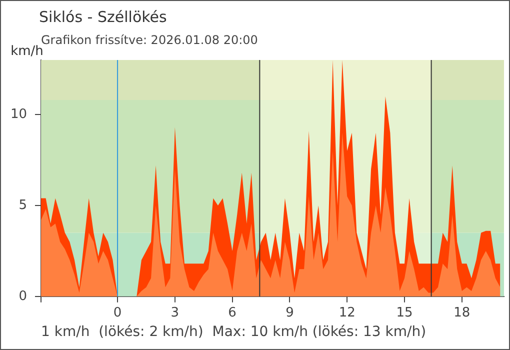  Describe the element at coordinates (404, 313) in the screenshot. I see `x-tick-label: 15` at that location.